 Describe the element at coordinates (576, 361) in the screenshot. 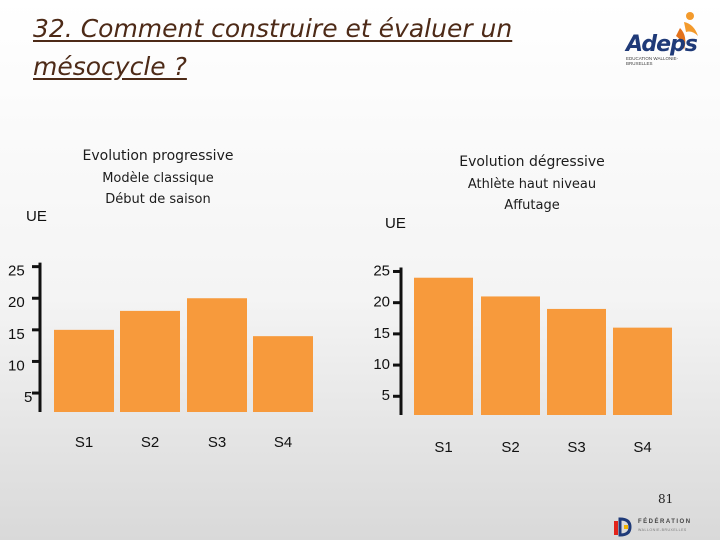

I see `chart-2-bar-s3` at that location.